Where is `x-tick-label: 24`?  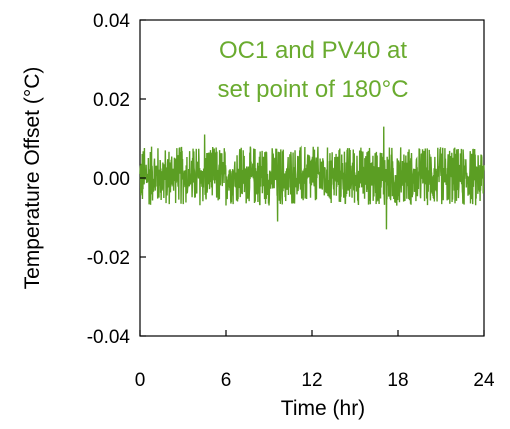
x-tick-label: 24 is located at coordinates (484, 380).